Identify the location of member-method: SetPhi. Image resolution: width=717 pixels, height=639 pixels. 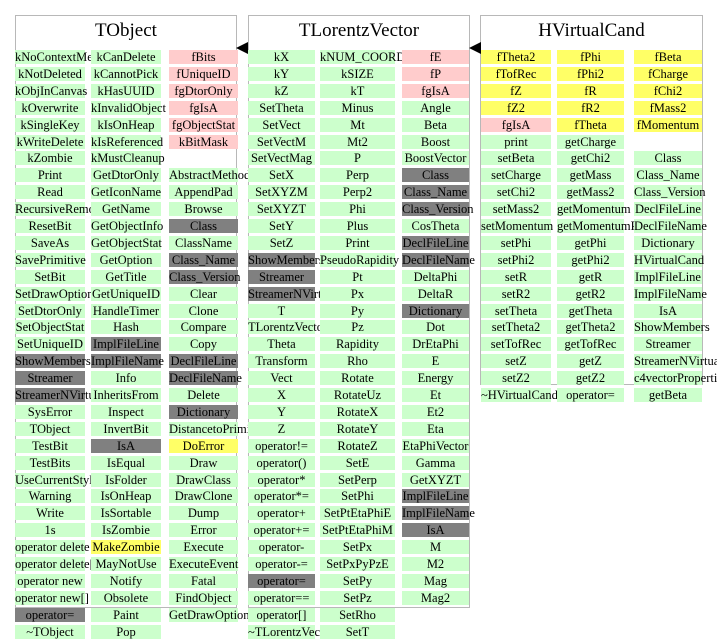
(357, 496).